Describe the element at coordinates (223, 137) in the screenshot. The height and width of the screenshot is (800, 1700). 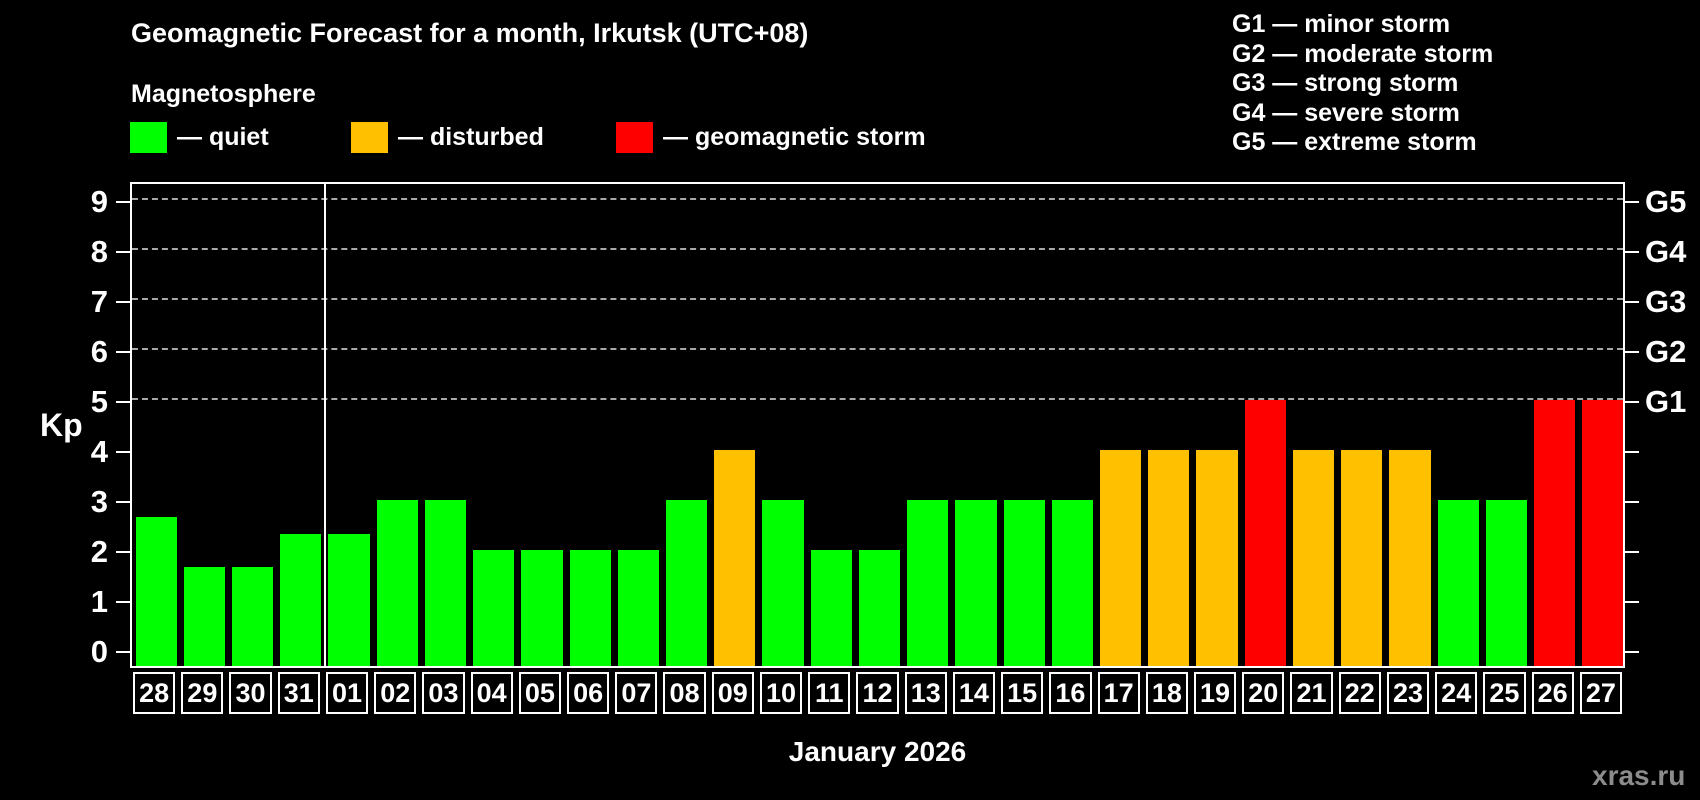
I see `legend-item-label: — quiet` at that location.